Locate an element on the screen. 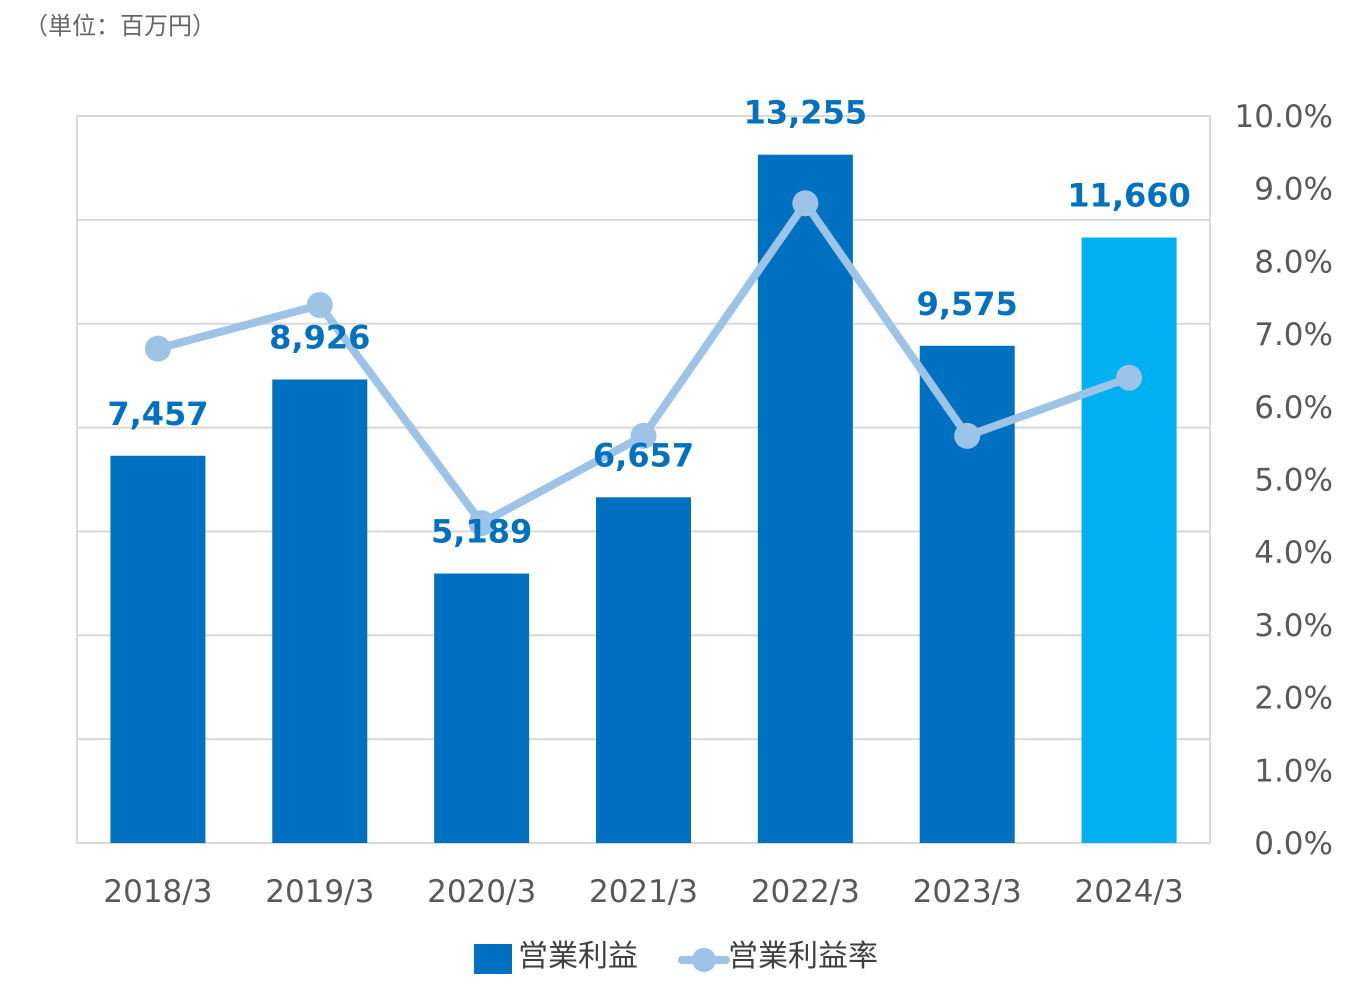 This screenshot has height=1005, width=1359. legend: 営業利益 営業利益率 is located at coordinates (676, 956).